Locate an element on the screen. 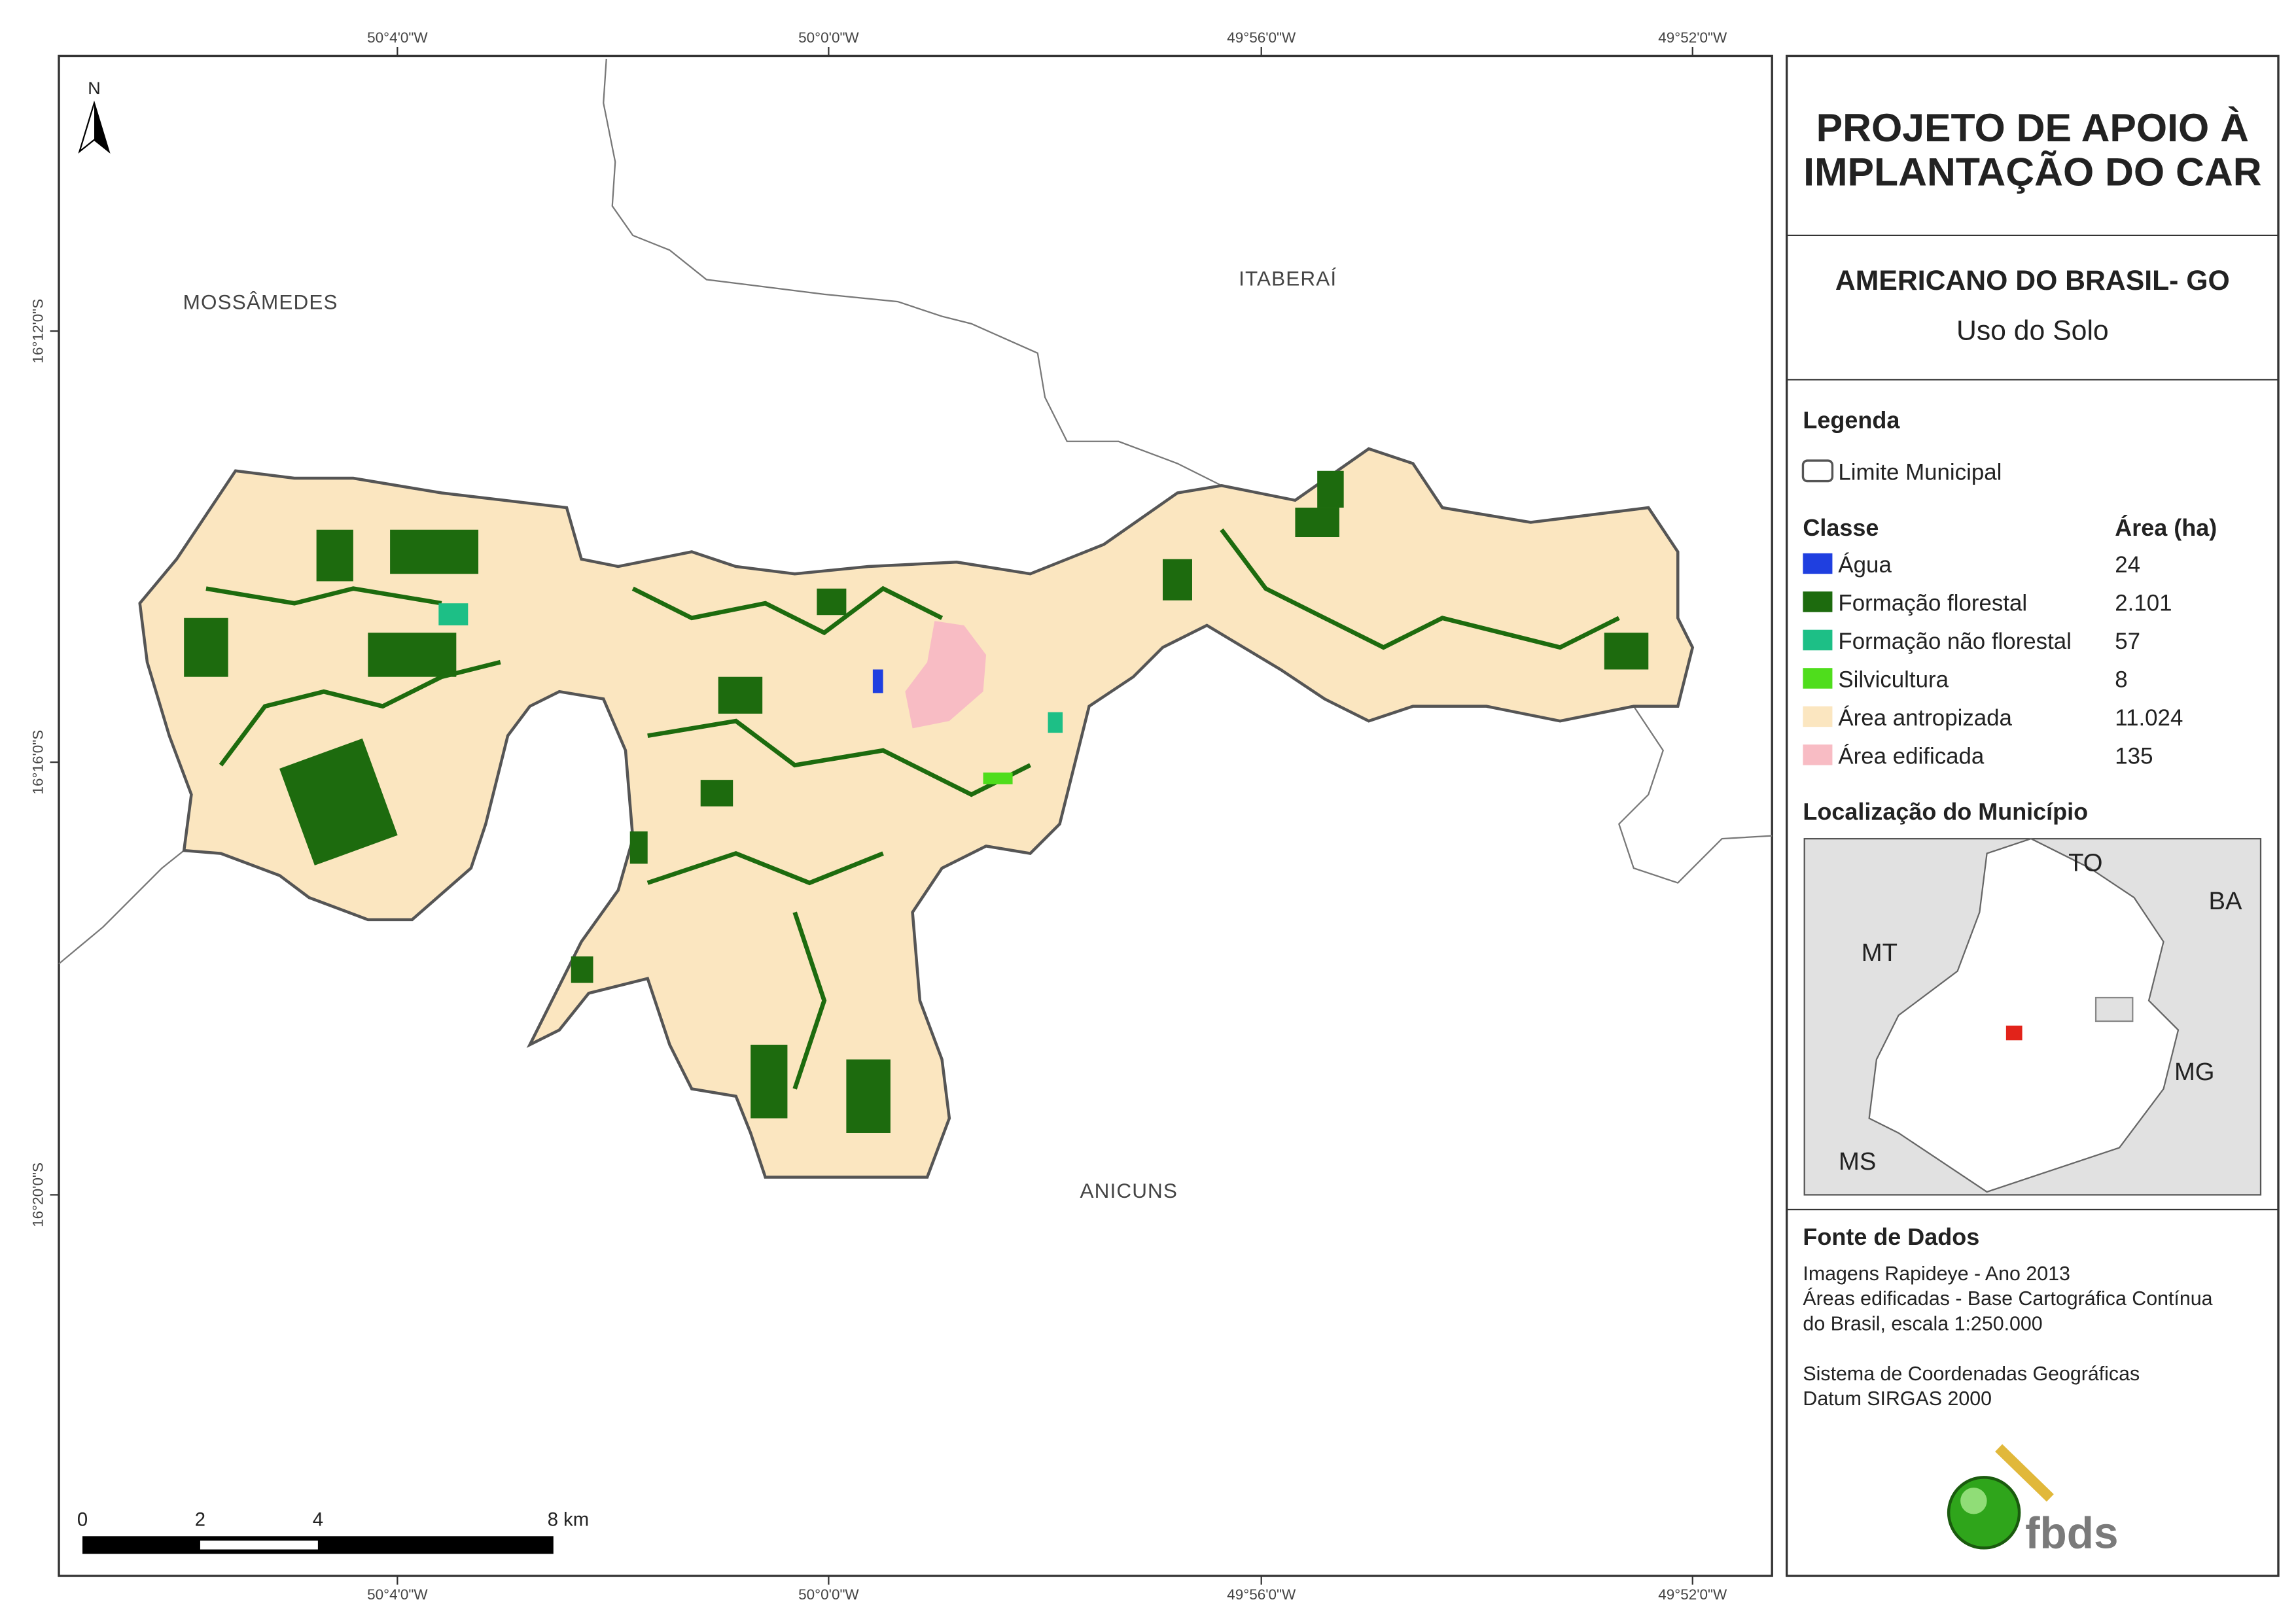  class-name: Formação florestal is located at coordinates (1933, 603).